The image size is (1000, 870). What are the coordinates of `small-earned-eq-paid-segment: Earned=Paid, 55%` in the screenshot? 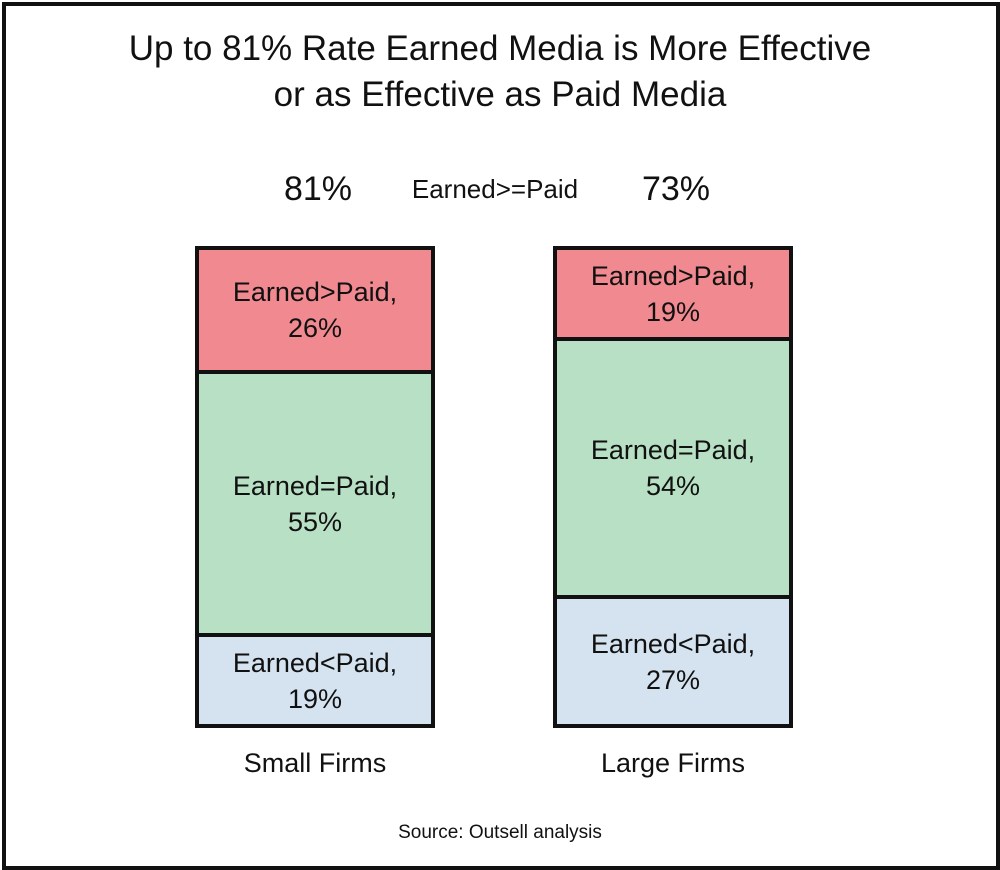 It's located at (315, 503).